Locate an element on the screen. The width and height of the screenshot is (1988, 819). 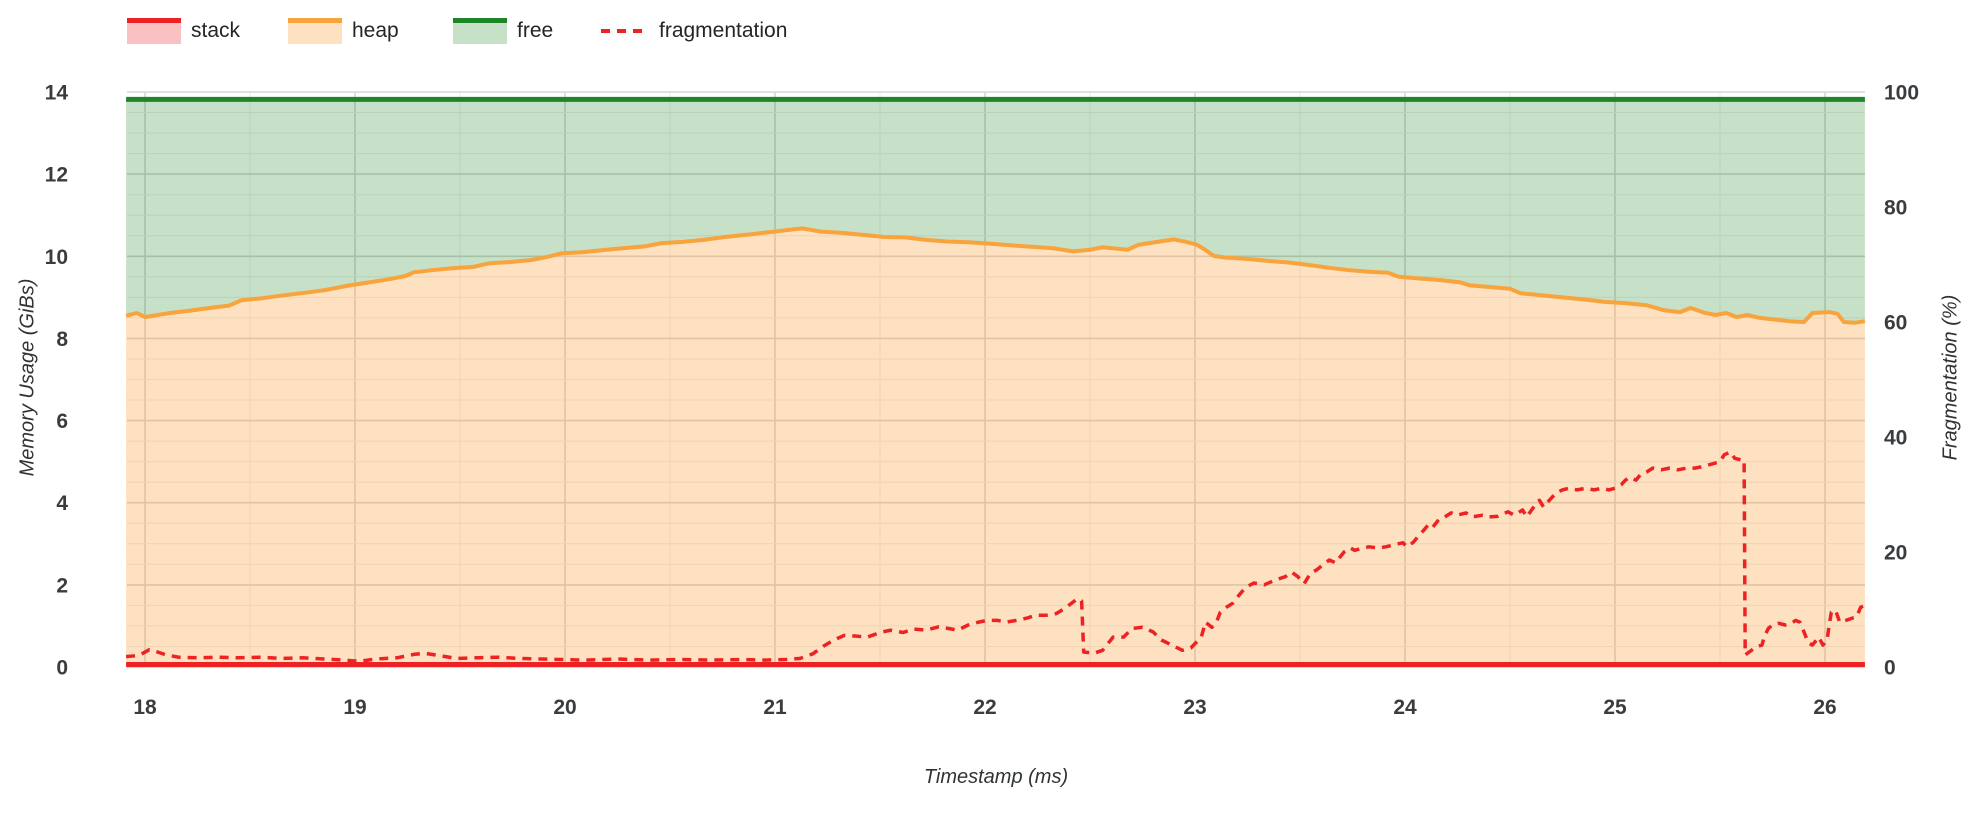
left-axis-title: Memory Usage (GiBs) is located at coordinates (27, 377).